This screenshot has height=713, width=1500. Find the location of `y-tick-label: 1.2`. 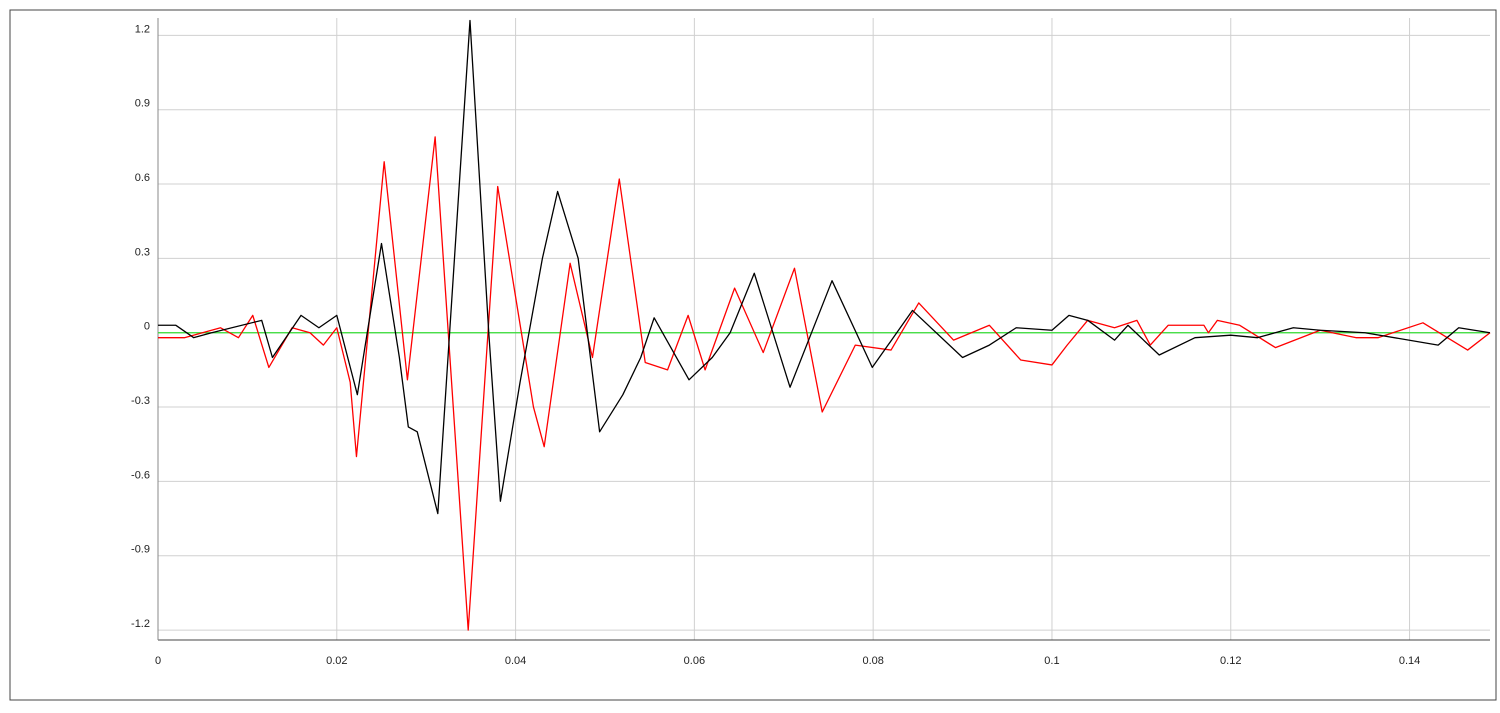

y-tick-label: 1.2 is located at coordinates (142, 29).